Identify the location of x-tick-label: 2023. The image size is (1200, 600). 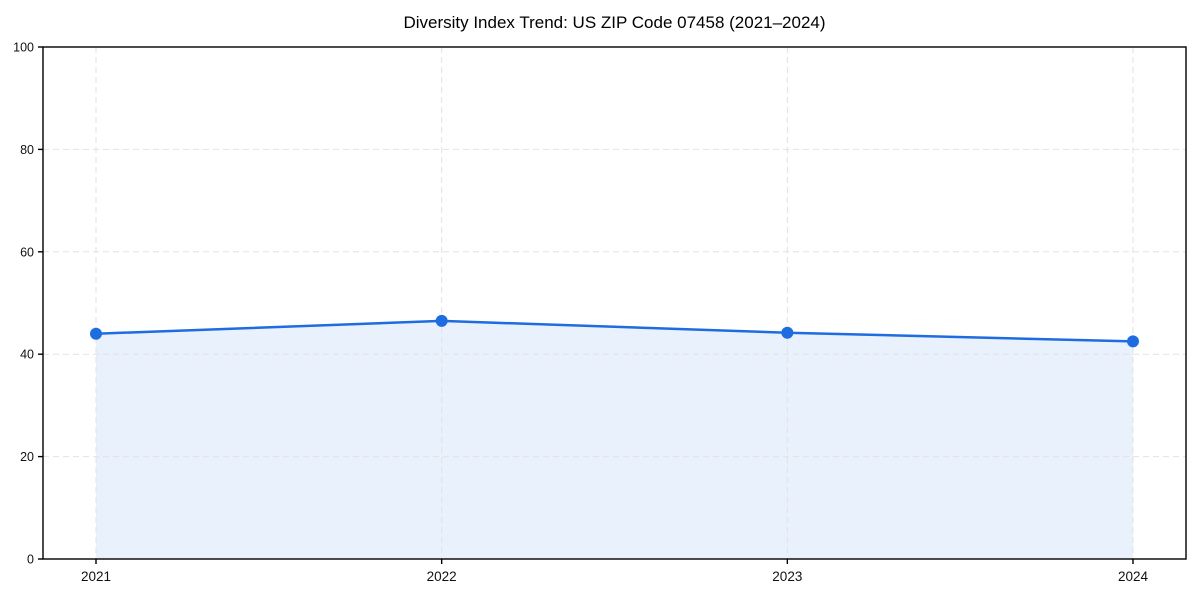
(787, 576).